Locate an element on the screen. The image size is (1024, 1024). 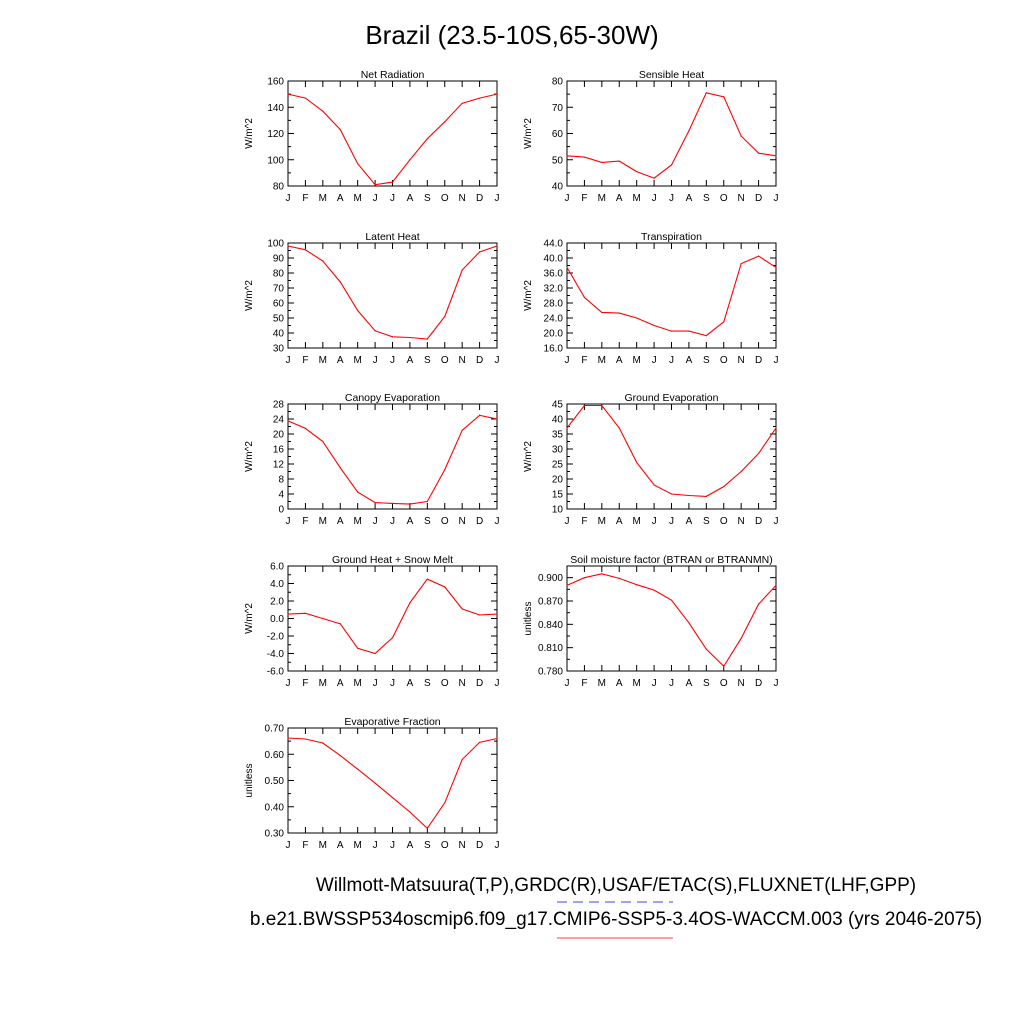
y-tick-label: 120 is located at coordinates (275, 134).